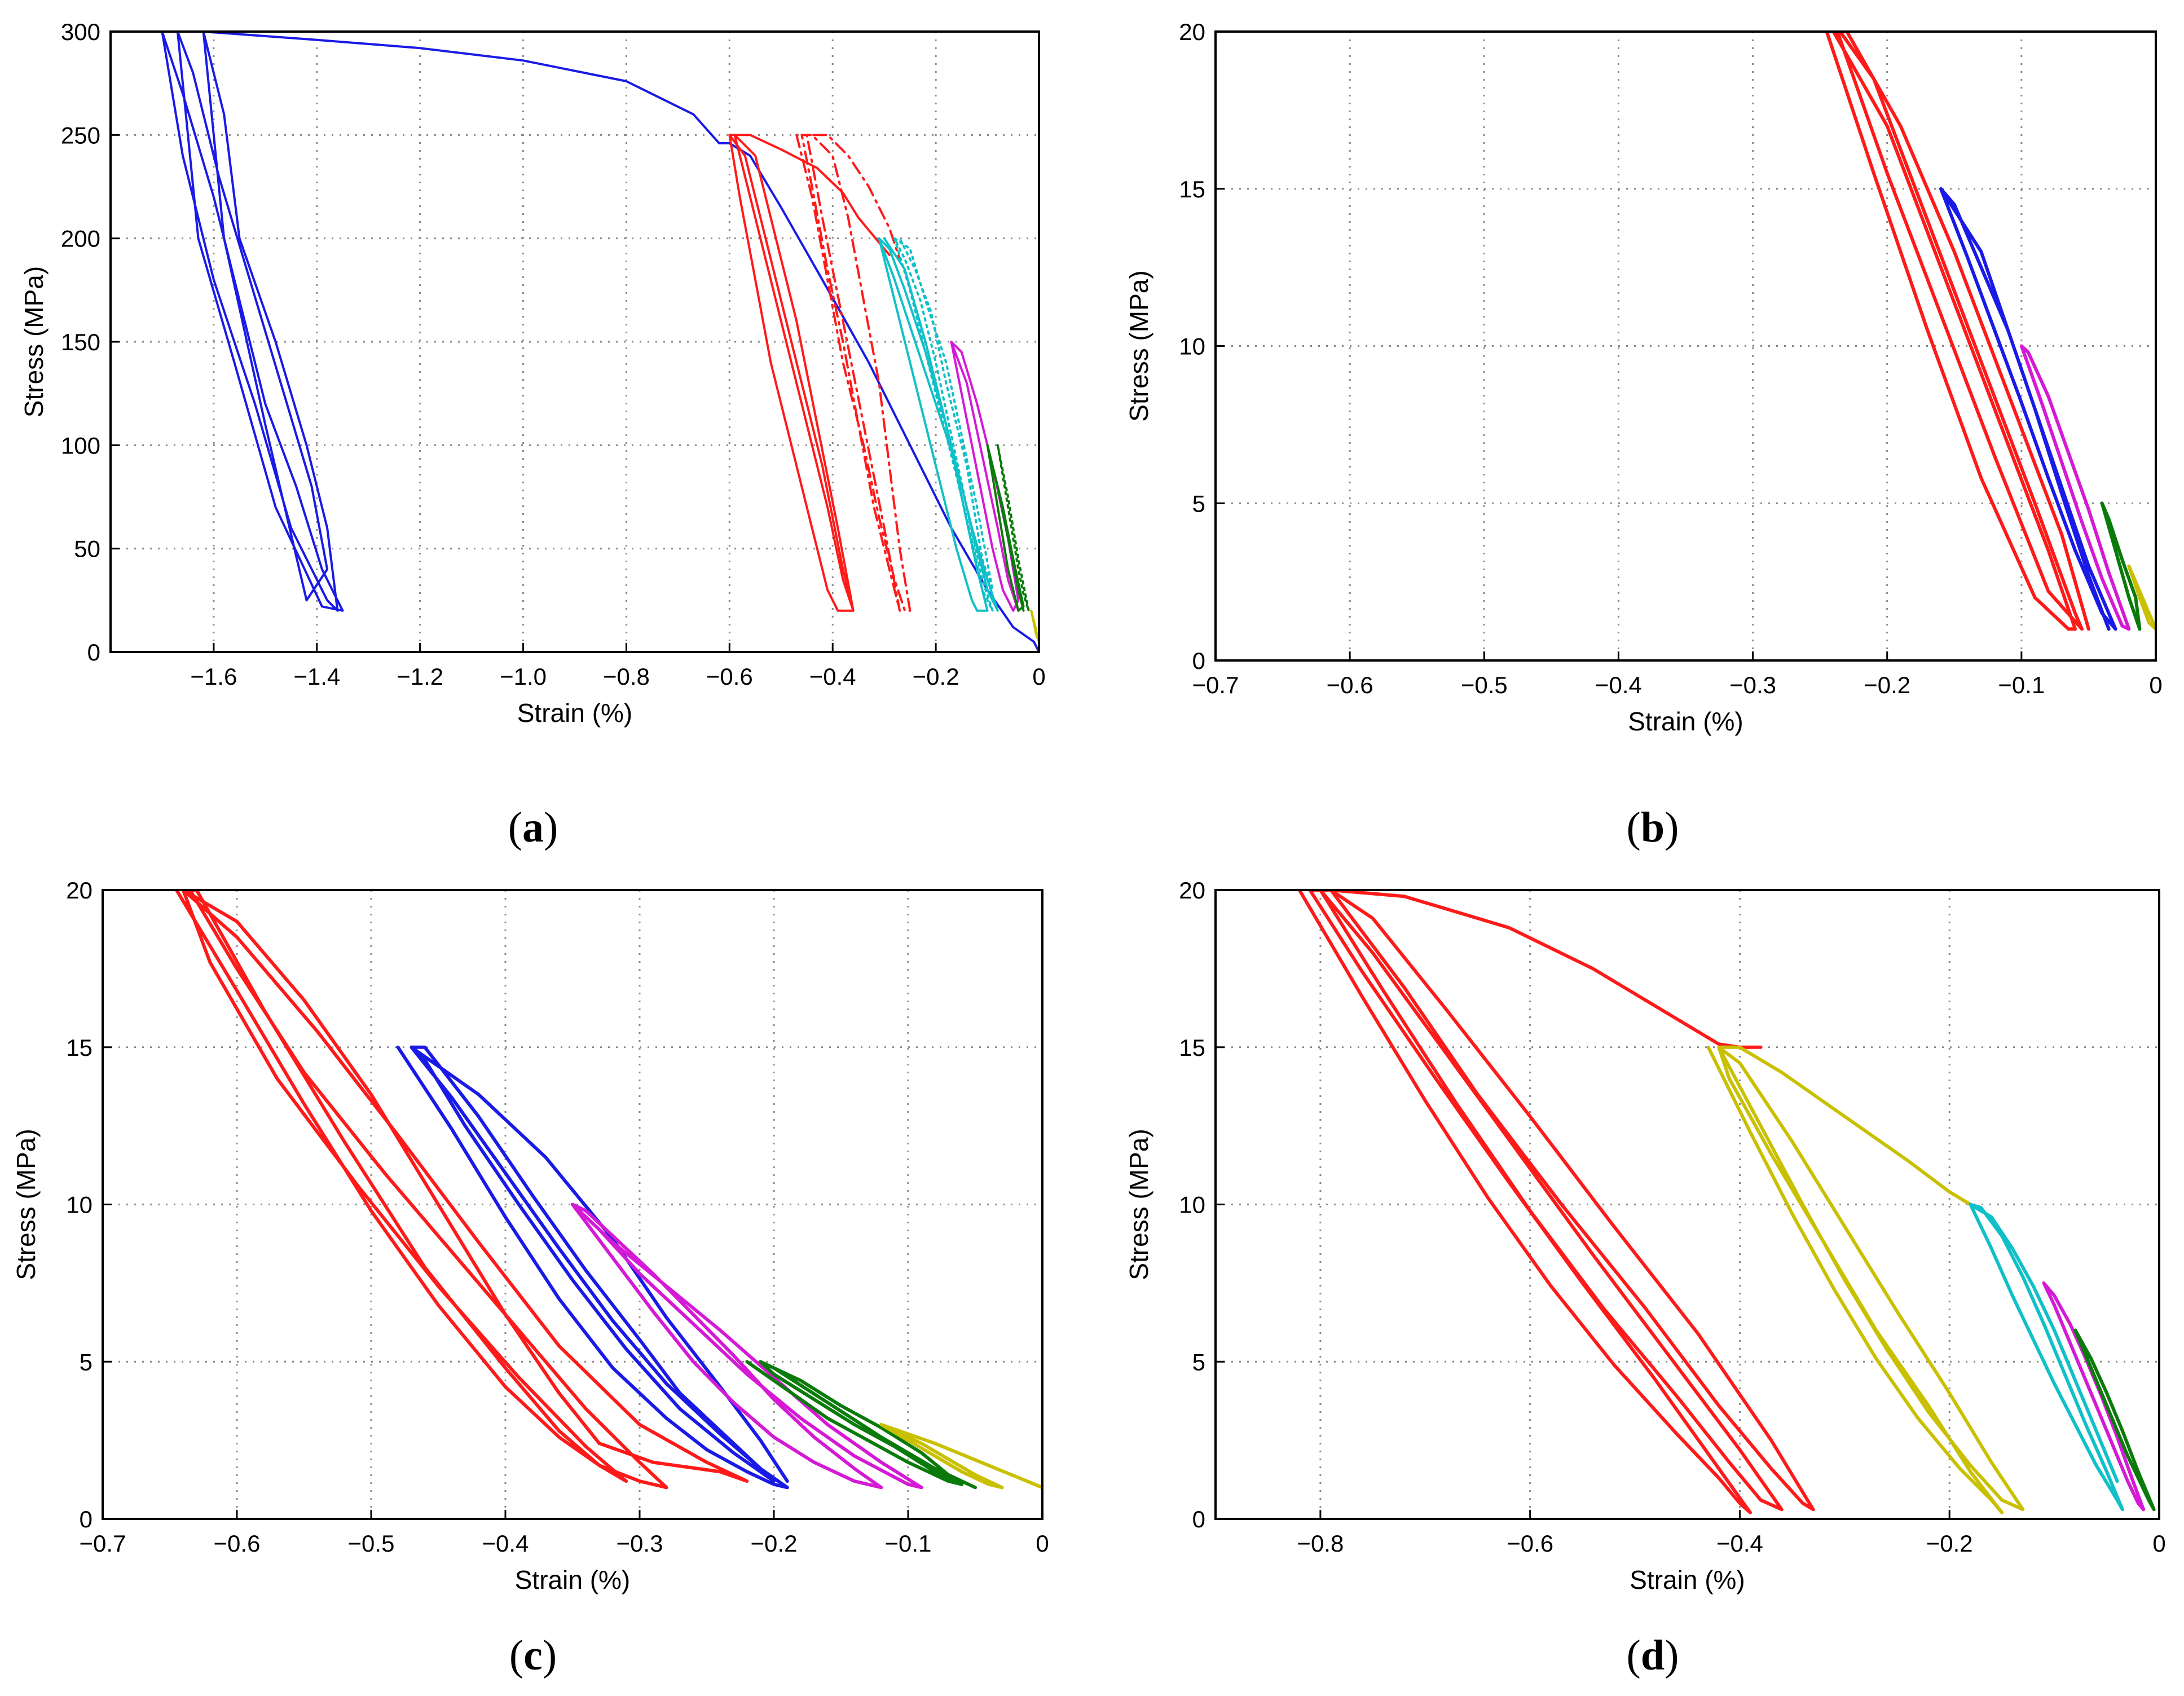 This screenshot has width=2184, height=1696. Describe the element at coordinates (316, 677) in the screenshot. I see `x-tick-label: −1.4` at that location.